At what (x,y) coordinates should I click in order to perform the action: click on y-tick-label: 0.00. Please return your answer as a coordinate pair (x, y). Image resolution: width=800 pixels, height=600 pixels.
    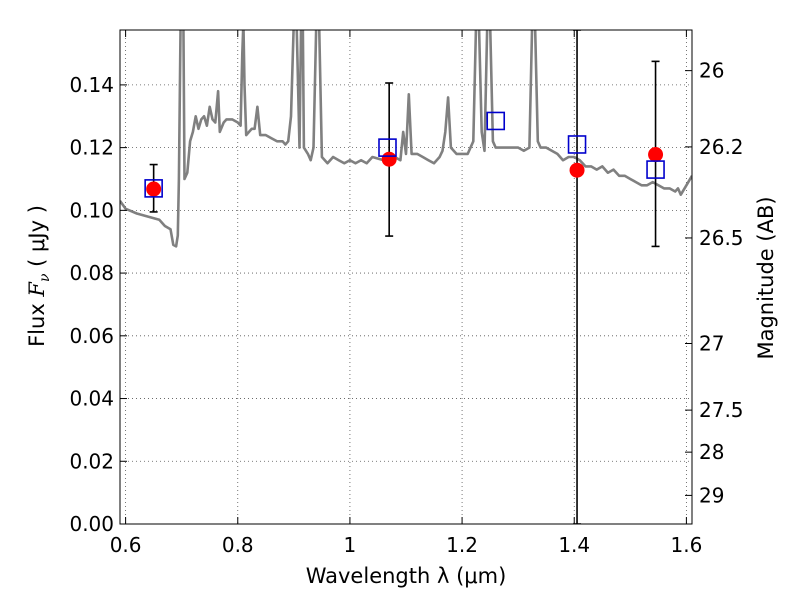
    Looking at the image, I should click on (91, 524).